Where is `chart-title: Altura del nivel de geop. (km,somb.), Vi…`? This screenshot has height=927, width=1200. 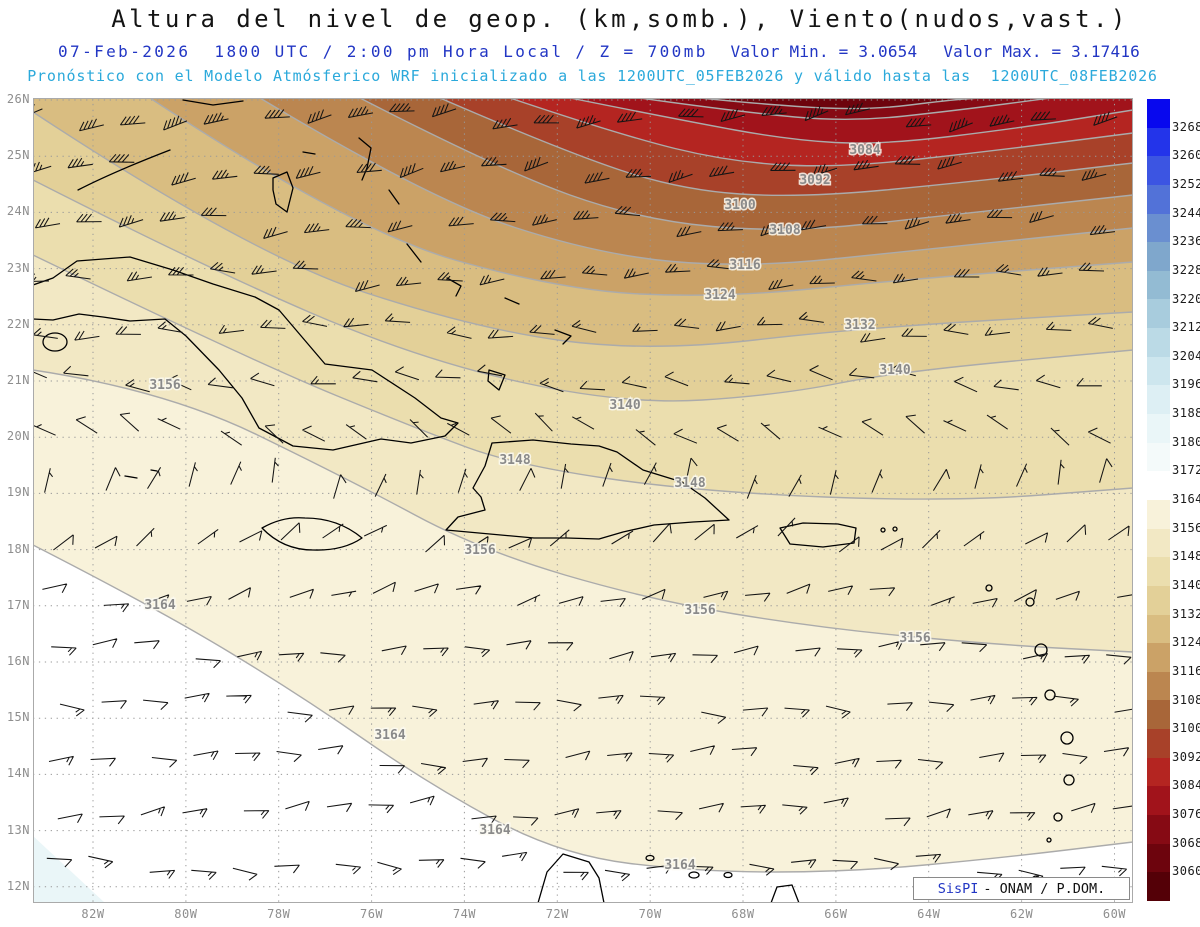 chart-title: Altura del nivel de geop. (km,somb.), Vi… is located at coordinates (620, 19).